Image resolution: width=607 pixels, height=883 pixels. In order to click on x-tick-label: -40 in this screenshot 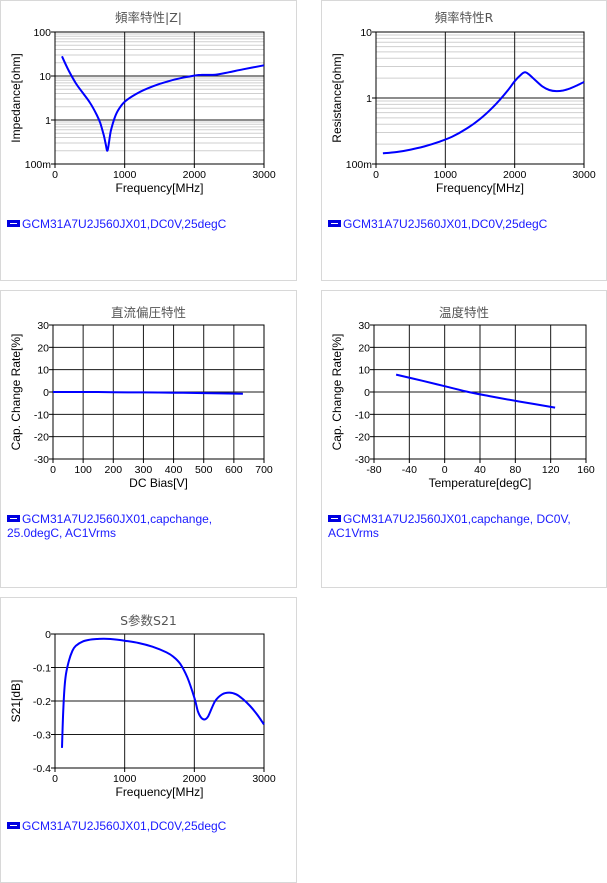, I will do `click(409, 470)`.